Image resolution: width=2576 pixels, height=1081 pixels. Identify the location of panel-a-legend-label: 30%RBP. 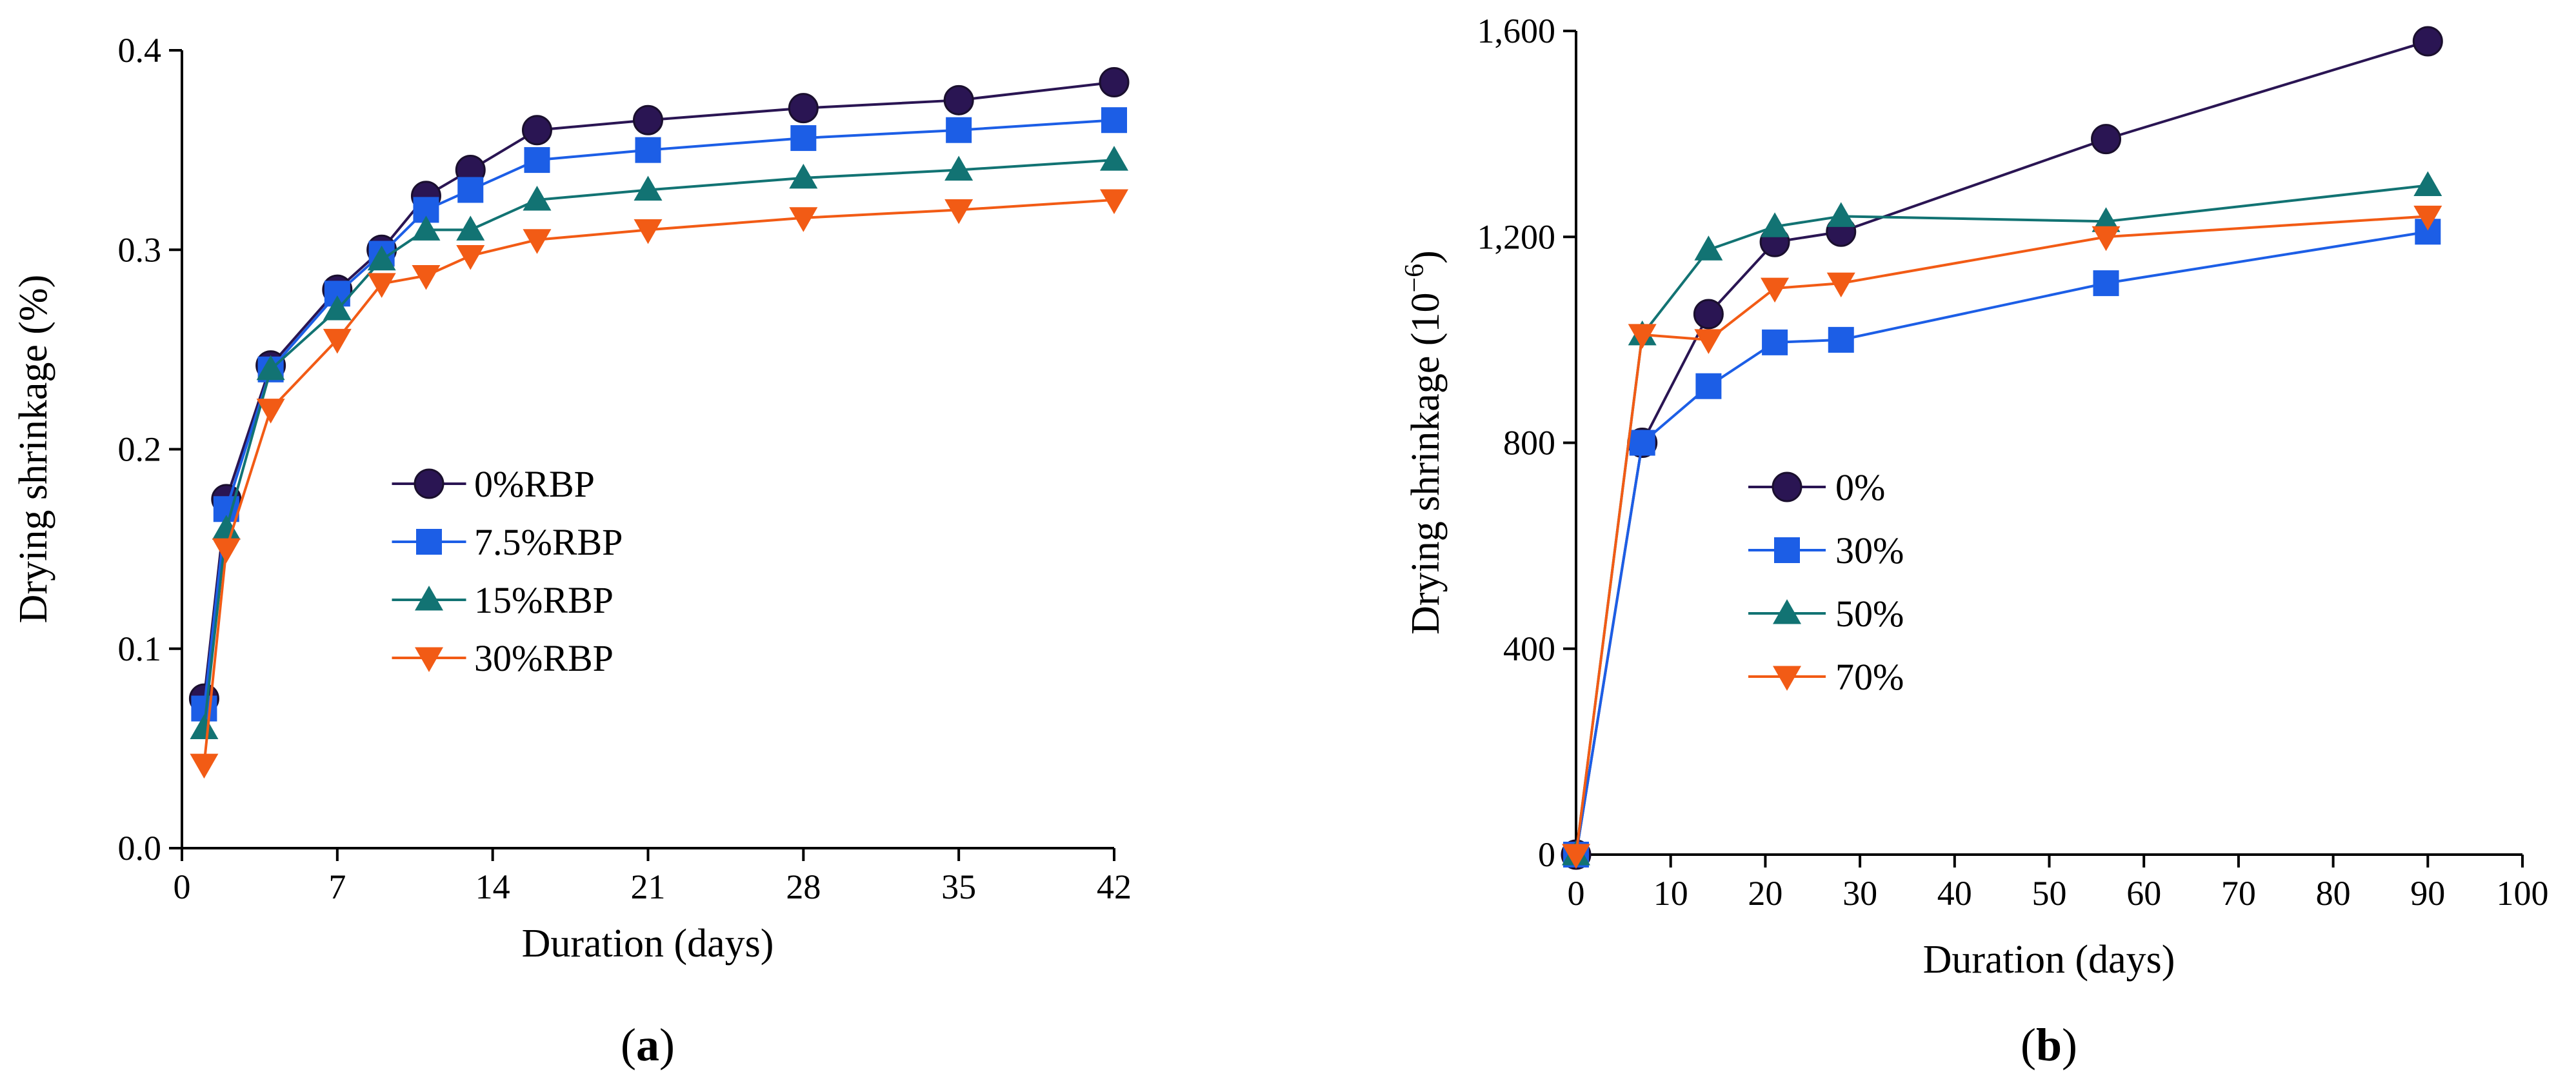
(544, 658).